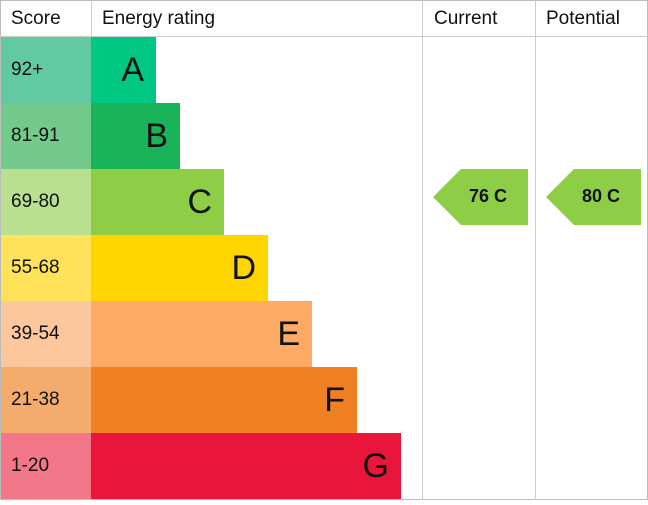 This screenshot has height=505, width=648. Describe the element at coordinates (583, 18) in the screenshot. I see `header-potential: Potential` at that location.